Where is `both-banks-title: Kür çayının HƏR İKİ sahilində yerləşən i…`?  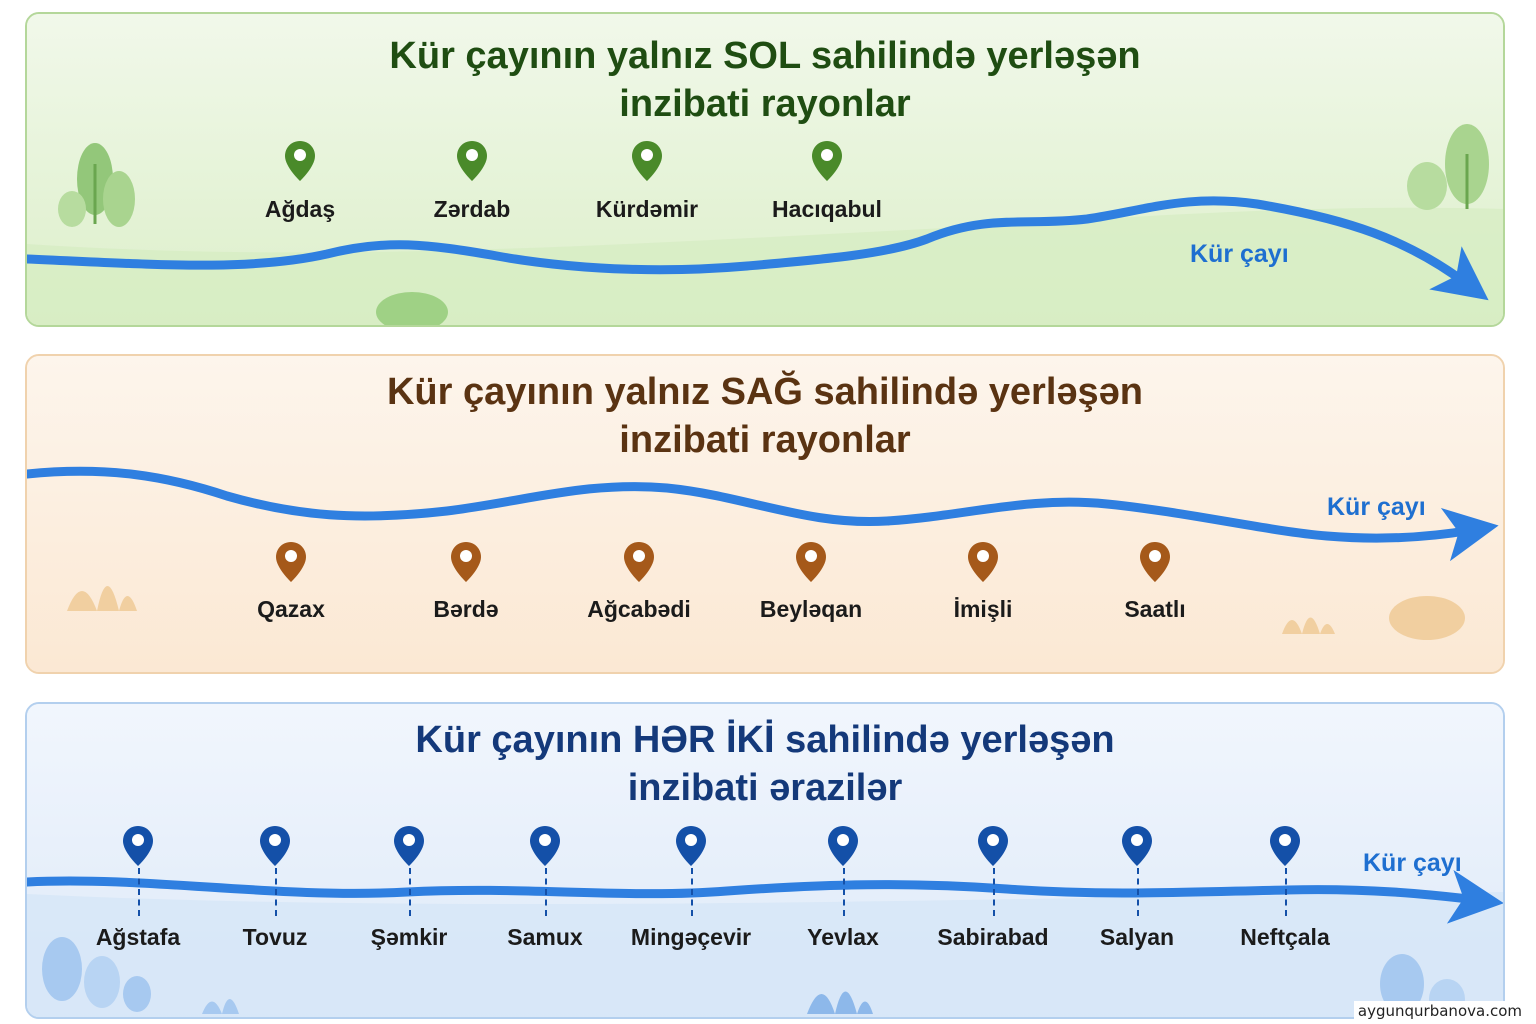 both-banks-title: Kür çayının HƏR İKİ sahilində yerləşən i… is located at coordinates (765, 764).